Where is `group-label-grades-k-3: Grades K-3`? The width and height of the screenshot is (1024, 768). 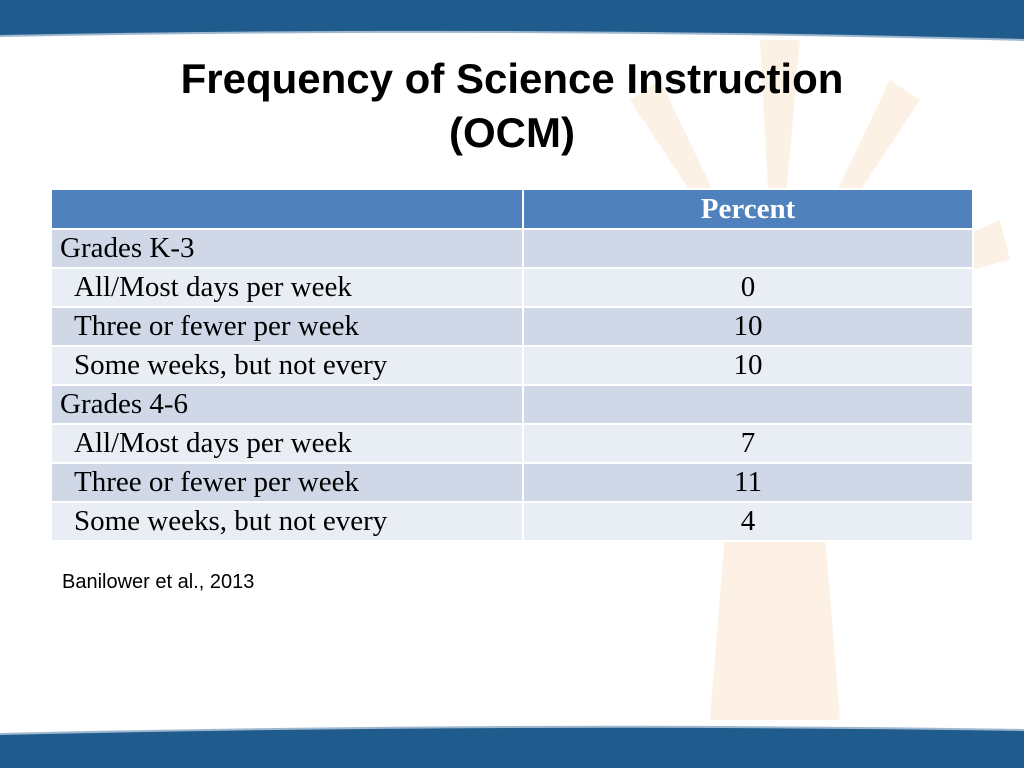
group-label-grades-k-3: Grades K-3 is located at coordinates (287, 248).